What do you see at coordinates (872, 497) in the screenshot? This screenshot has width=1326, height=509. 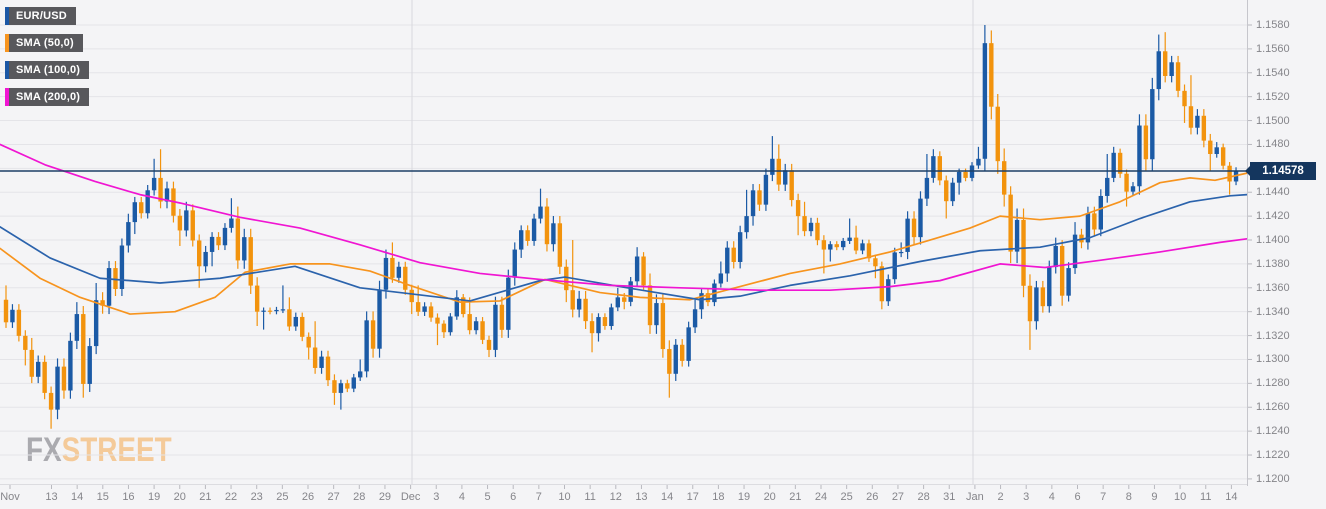 I see `x-axis-label: 26` at bounding box center [872, 497].